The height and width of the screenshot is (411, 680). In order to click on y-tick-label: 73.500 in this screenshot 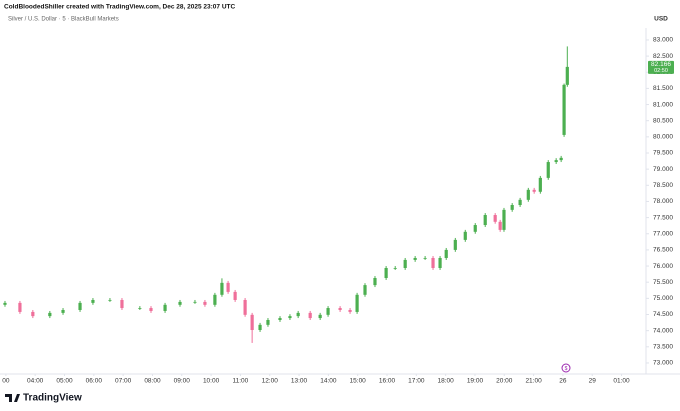, I will do `click(663, 347)`.